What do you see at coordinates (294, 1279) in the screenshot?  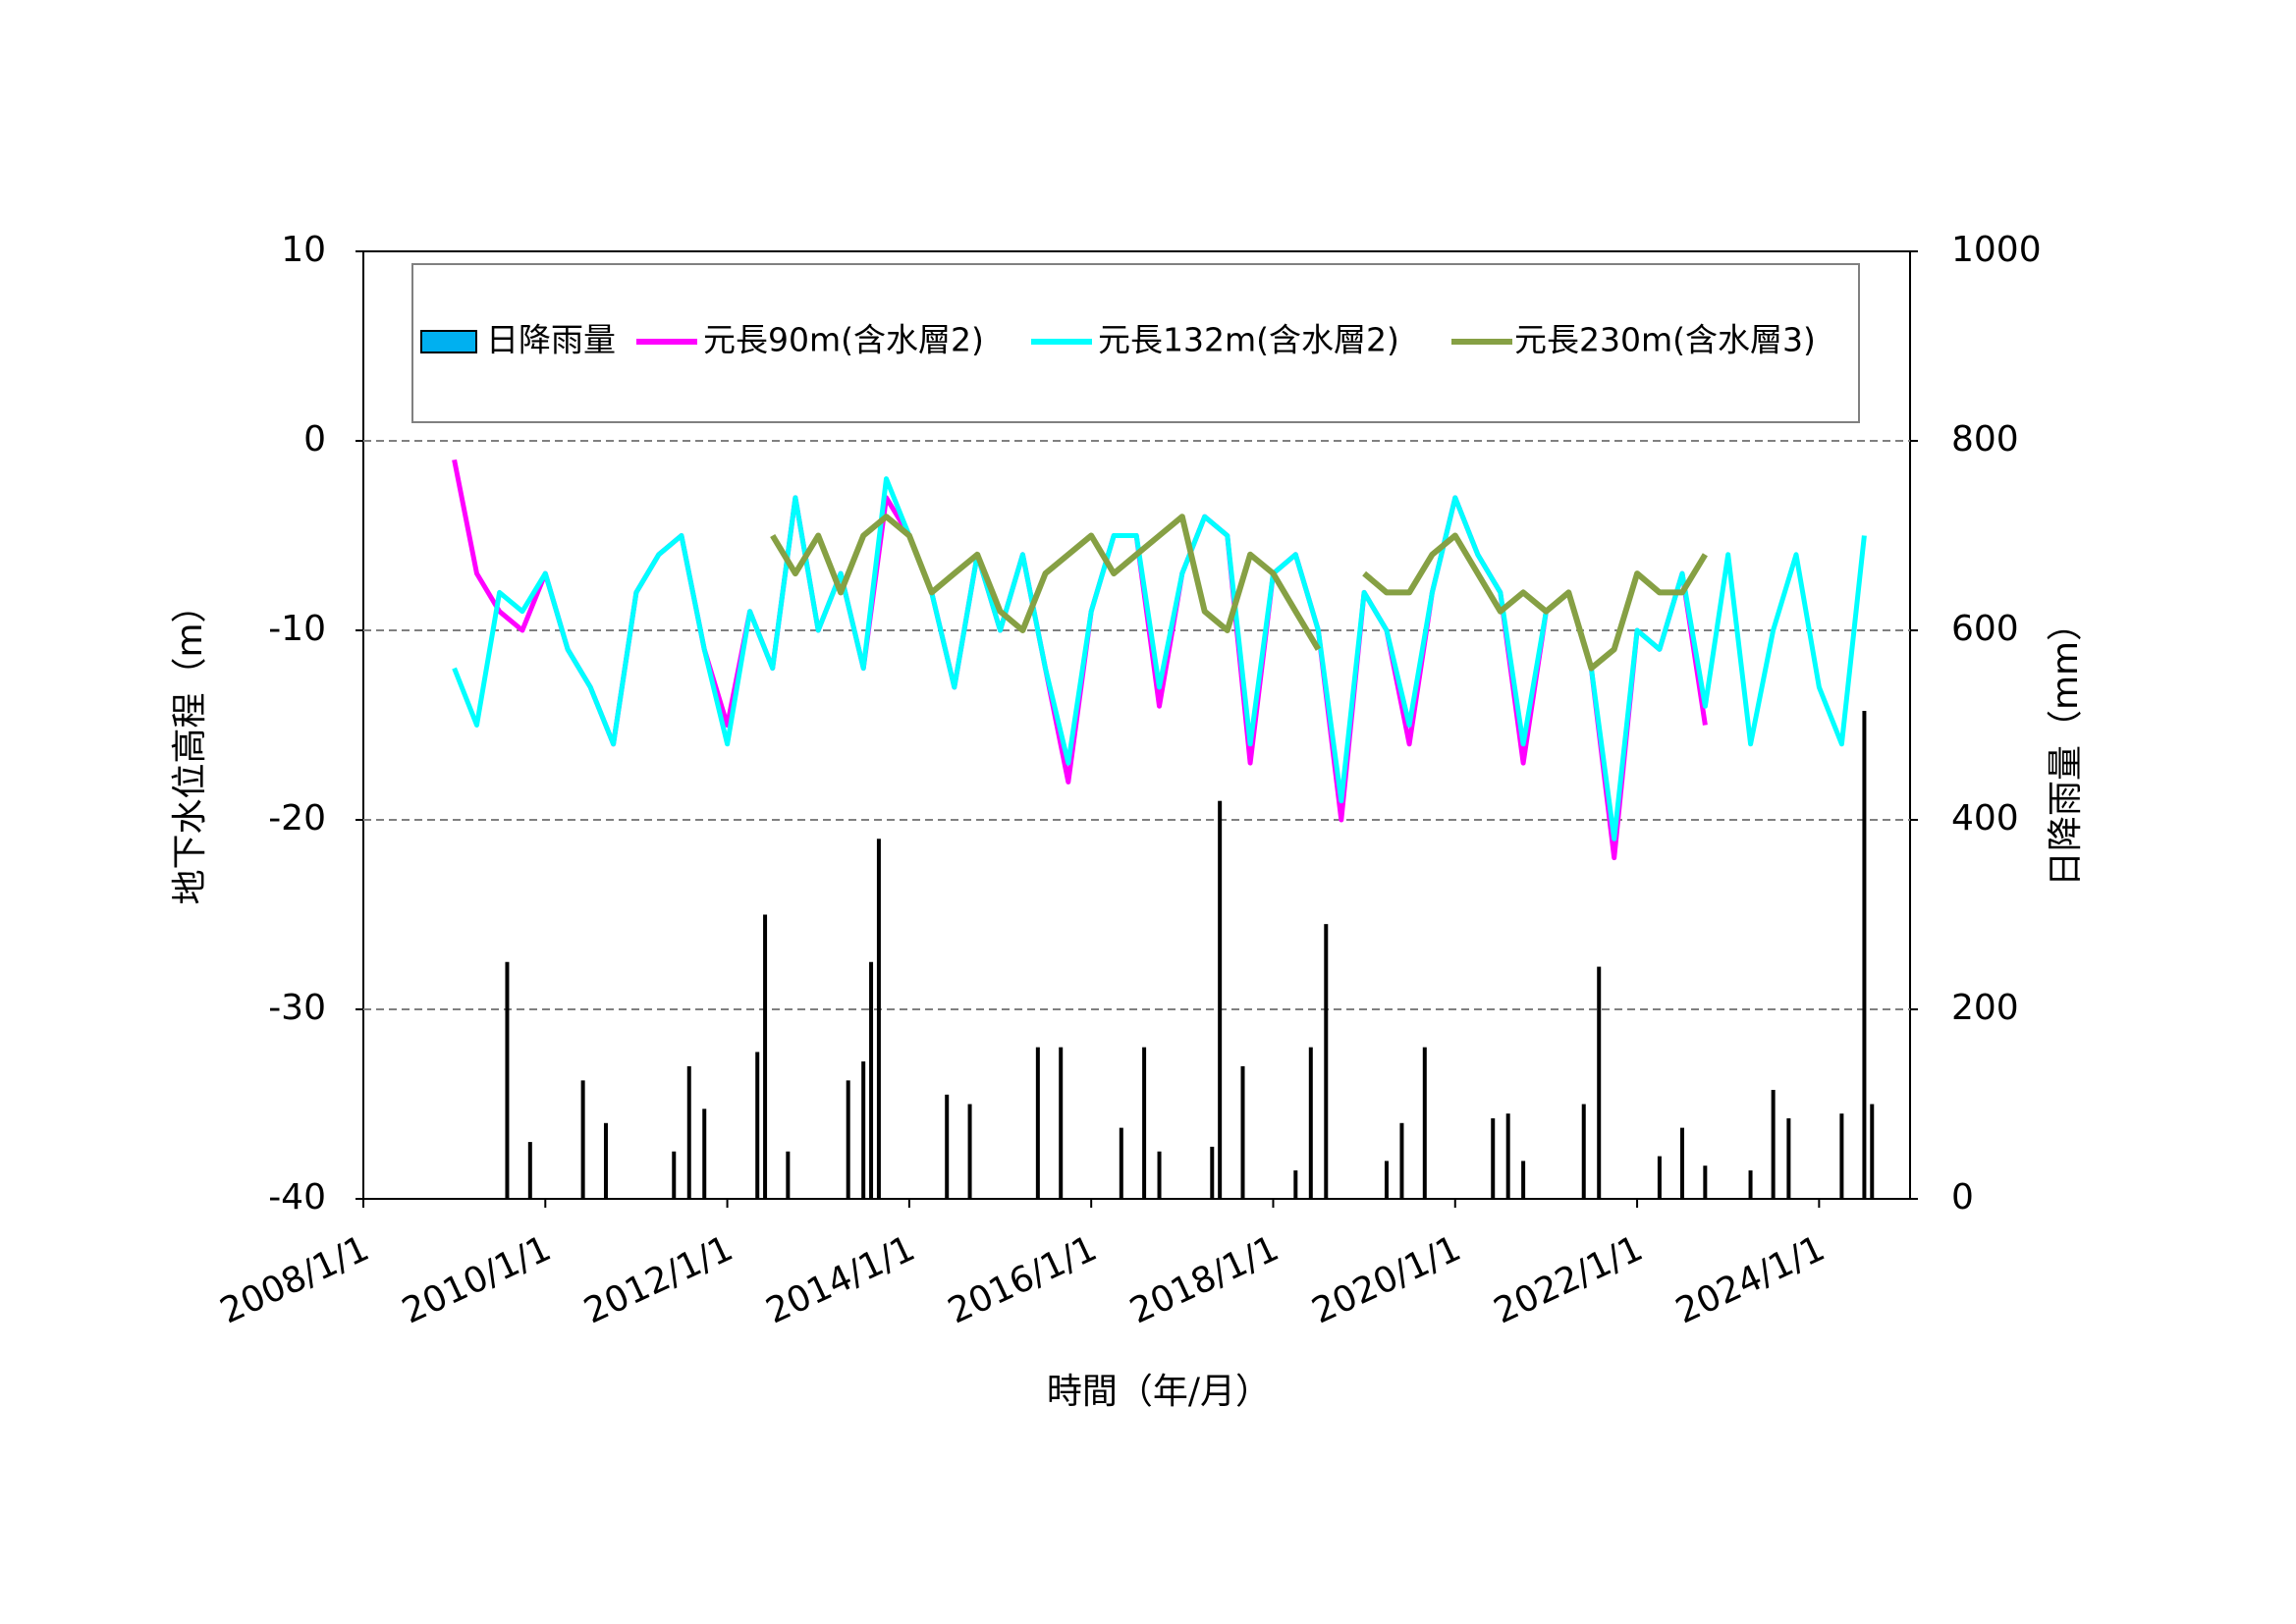 I see `x-tick-label: 2008/1/1` at bounding box center [294, 1279].